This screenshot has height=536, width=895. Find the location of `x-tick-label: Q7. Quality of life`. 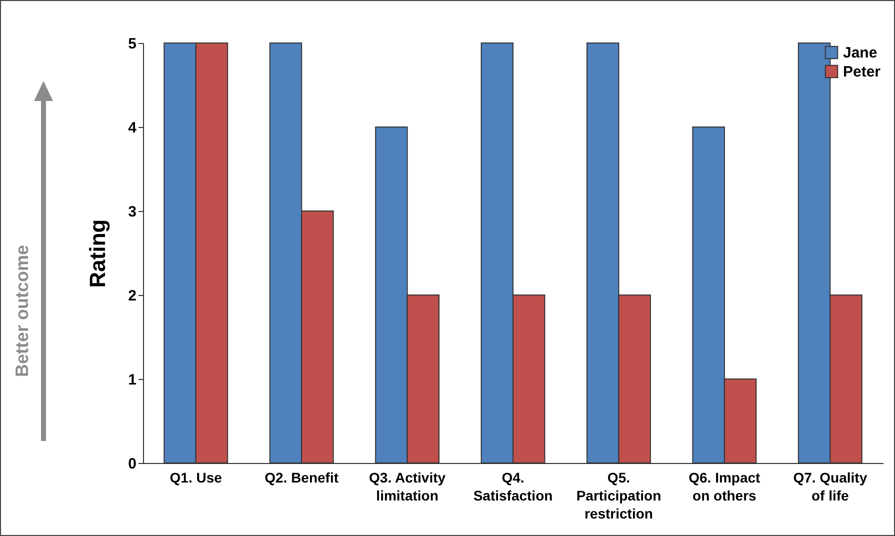

x-tick-label: Q7. Quality of life is located at coordinates (830, 487).